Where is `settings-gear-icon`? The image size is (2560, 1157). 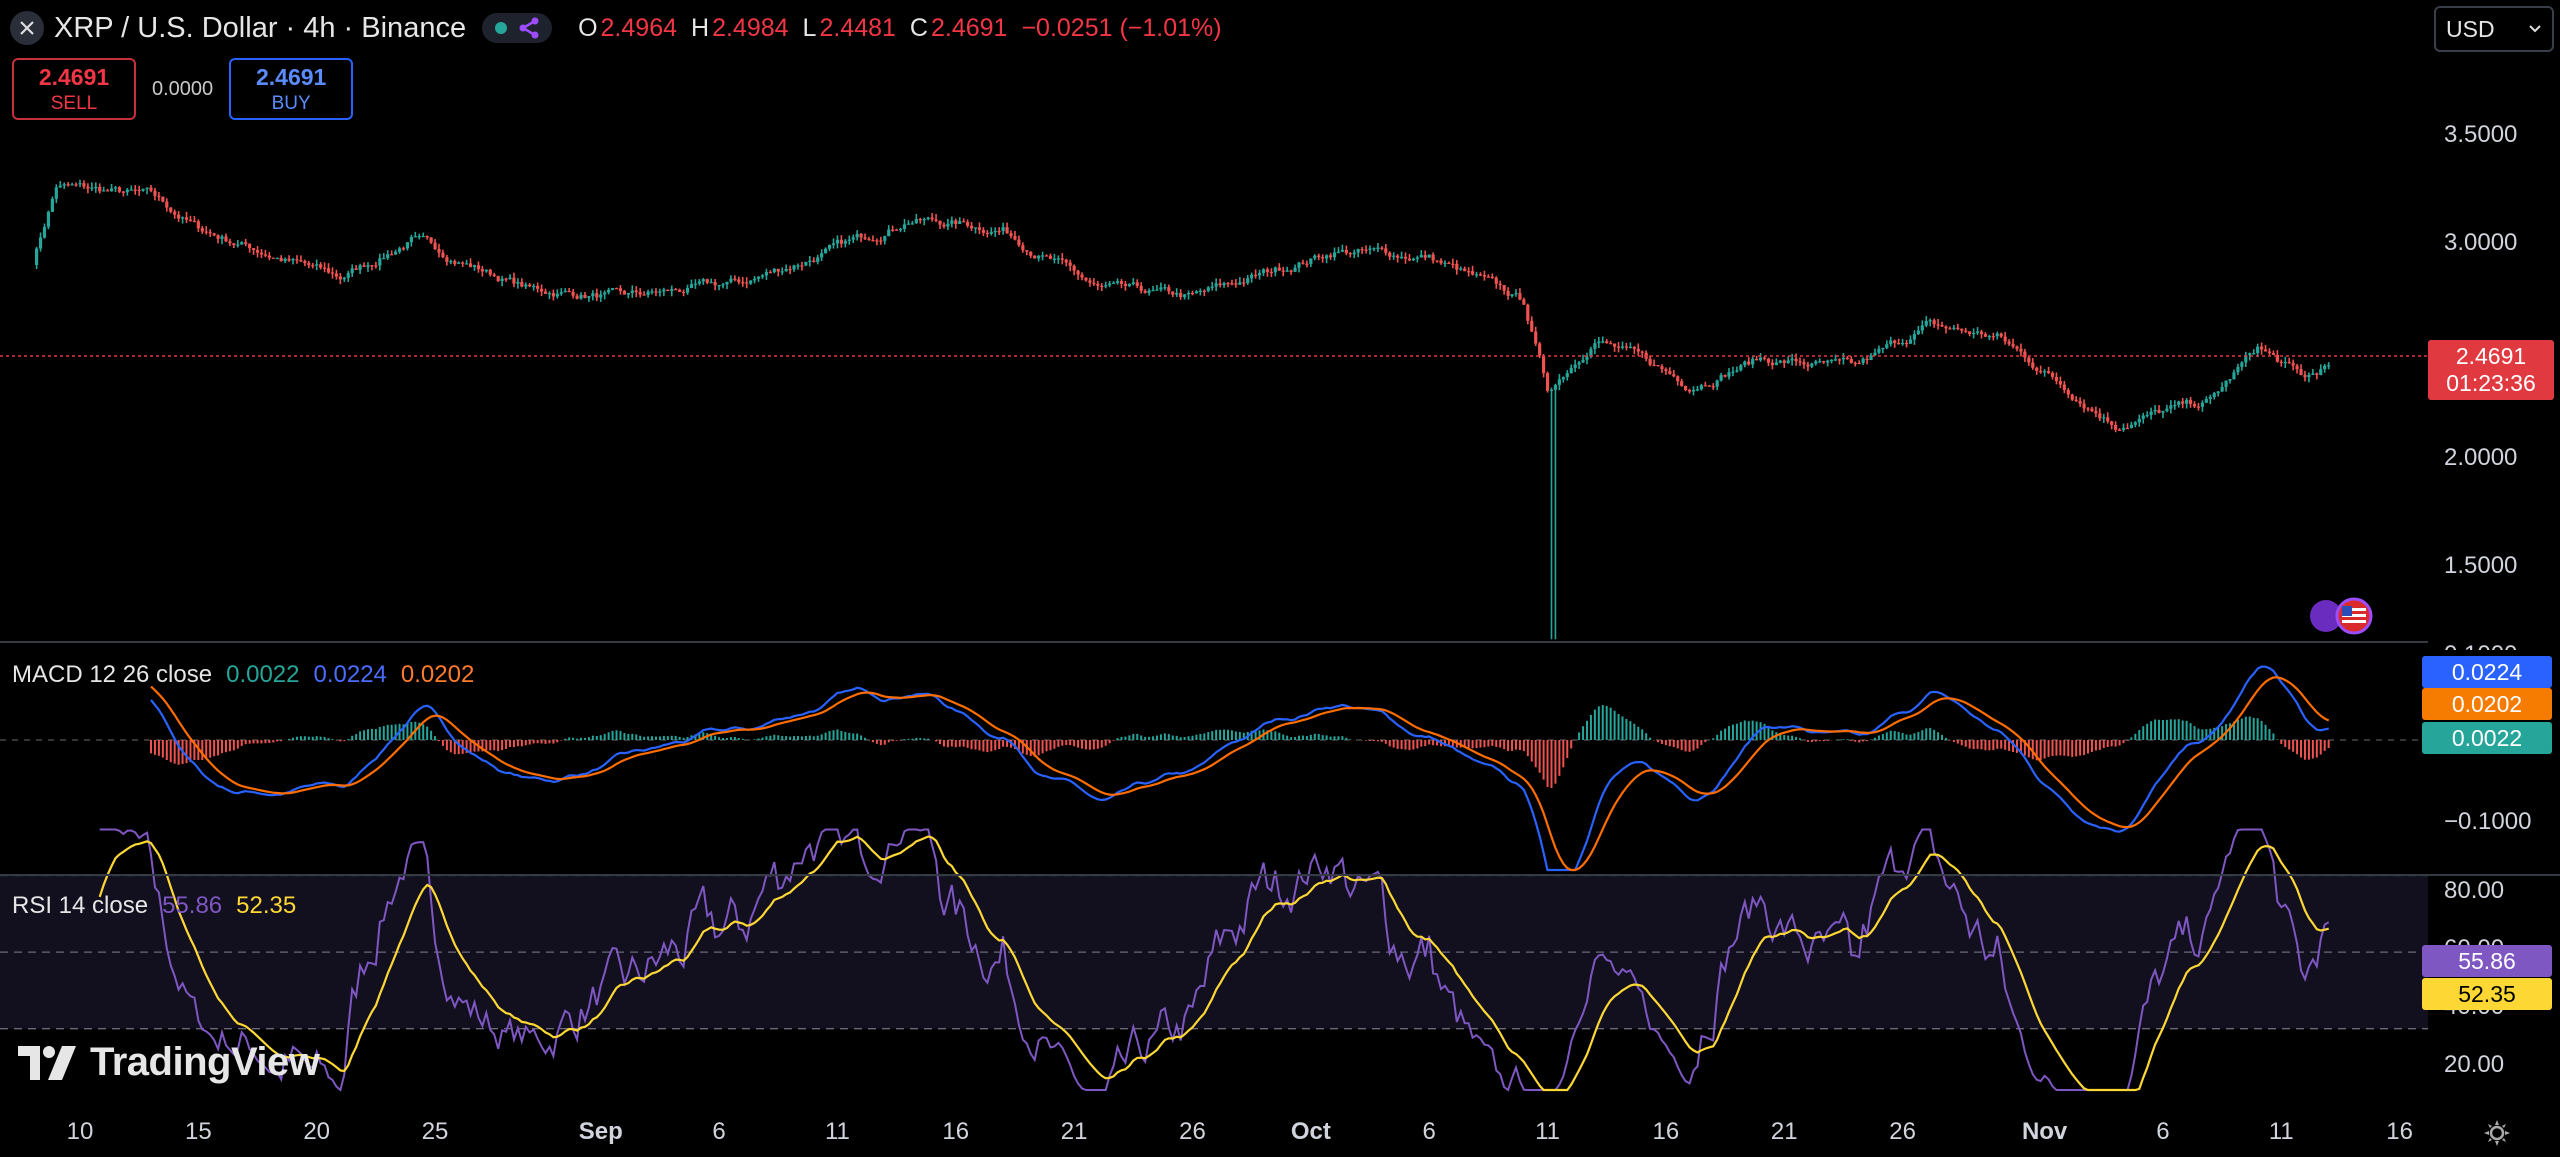
settings-gear-icon is located at coordinates (2497, 1133).